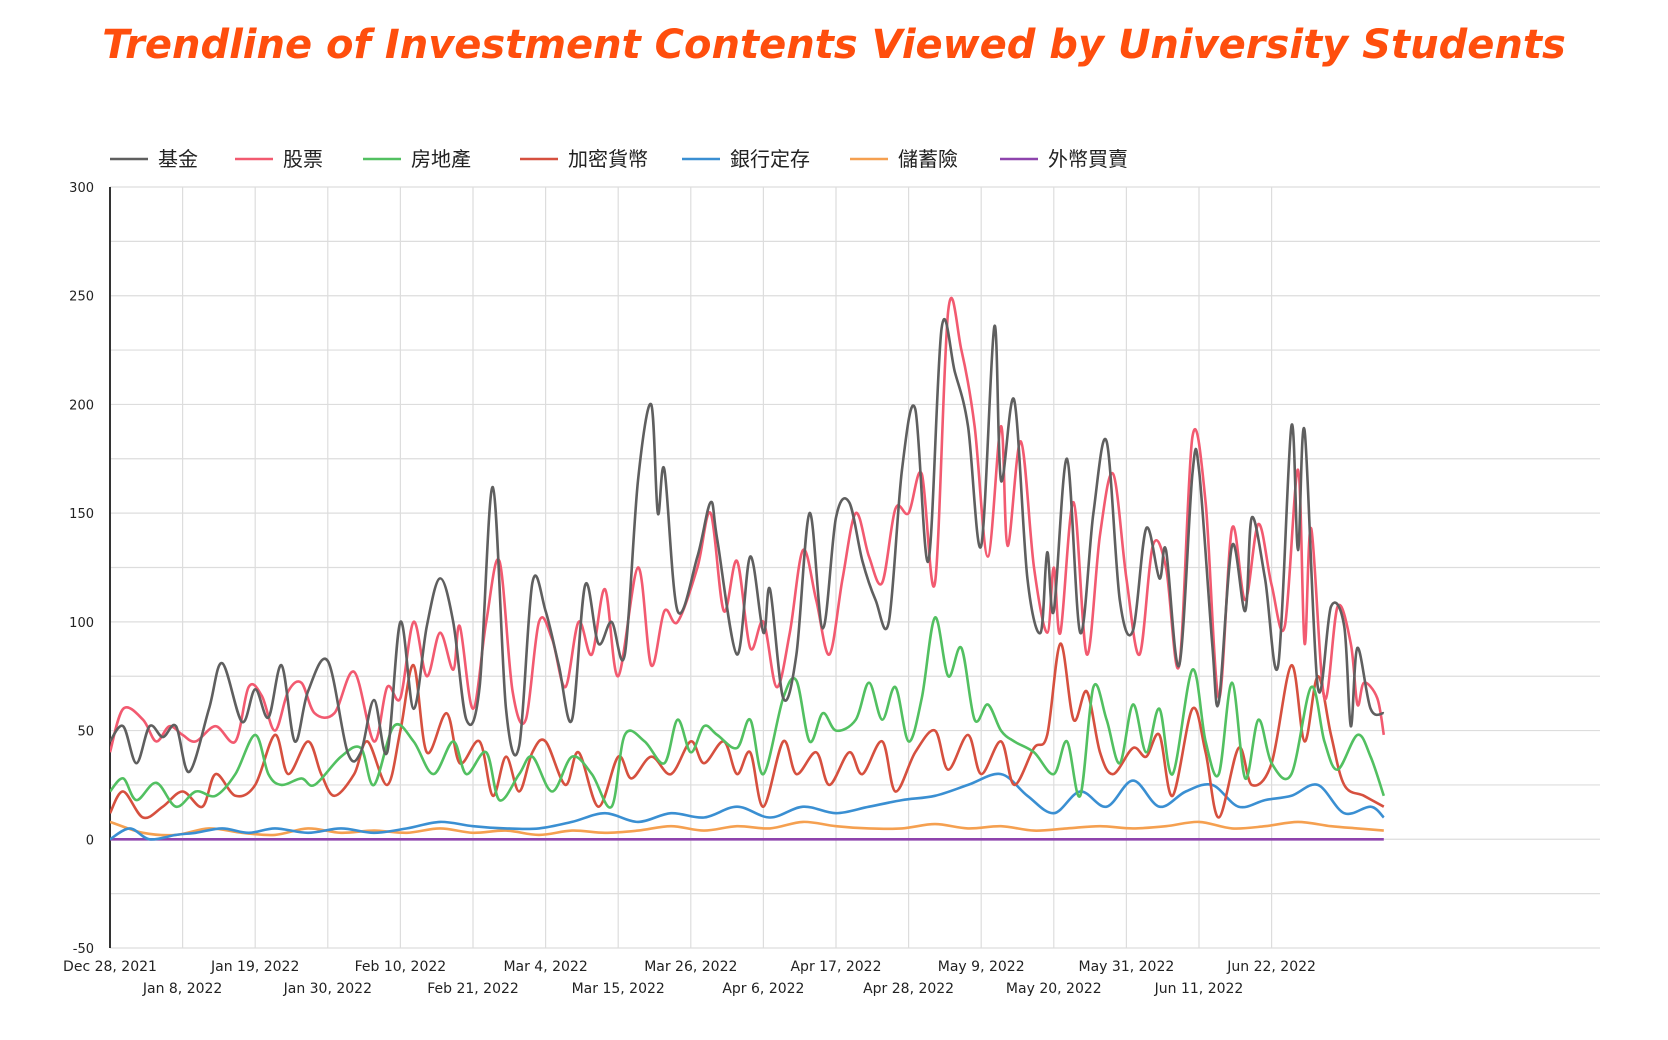 The image size is (1668, 1040). I want to click on legend-label: 加密貨幣, so click(608, 159).